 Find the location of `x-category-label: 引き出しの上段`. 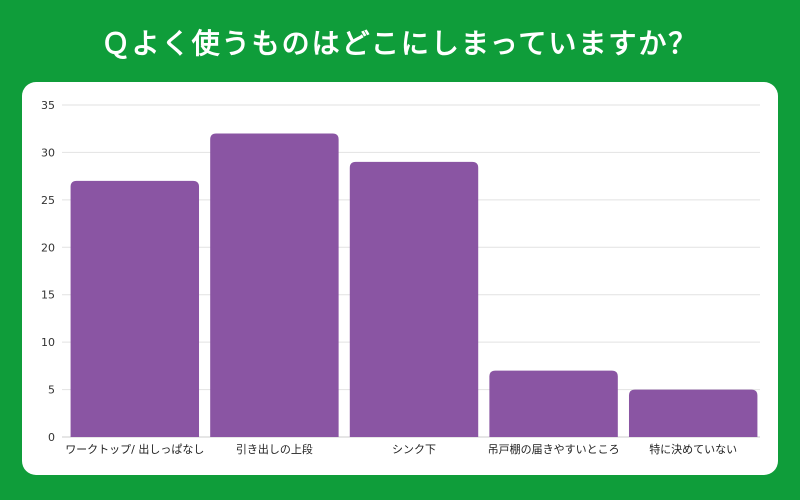

x-category-label: 引き出しの上段 is located at coordinates (274, 449).